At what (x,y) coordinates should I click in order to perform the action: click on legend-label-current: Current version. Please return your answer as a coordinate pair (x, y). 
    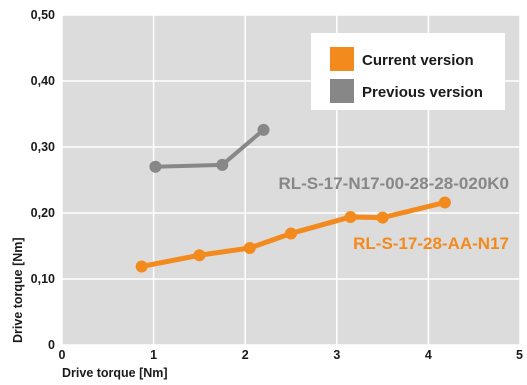
    Looking at the image, I should click on (418, 60).